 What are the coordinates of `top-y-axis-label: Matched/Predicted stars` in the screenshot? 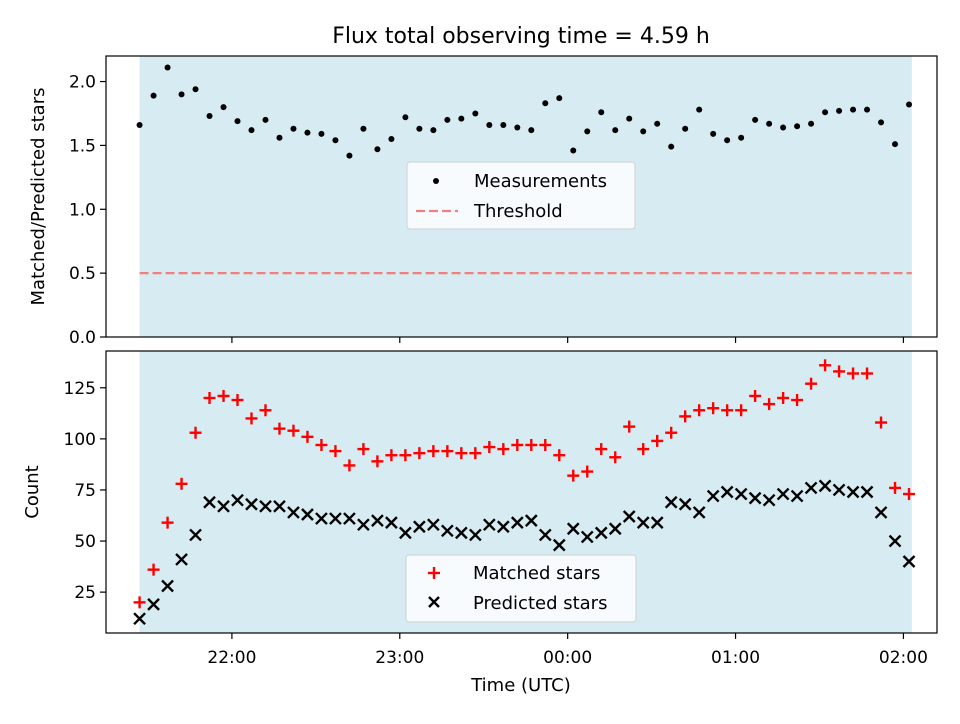 It's located at (38, 197).